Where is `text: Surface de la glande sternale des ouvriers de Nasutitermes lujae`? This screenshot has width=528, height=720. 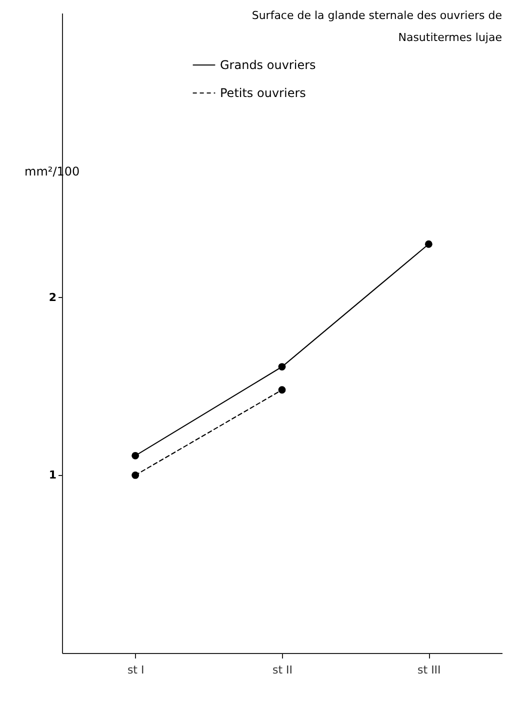 text: Surface de la glande sternale des ouvriers de Nasutitermes lujae is located at coordinates (377, 26).